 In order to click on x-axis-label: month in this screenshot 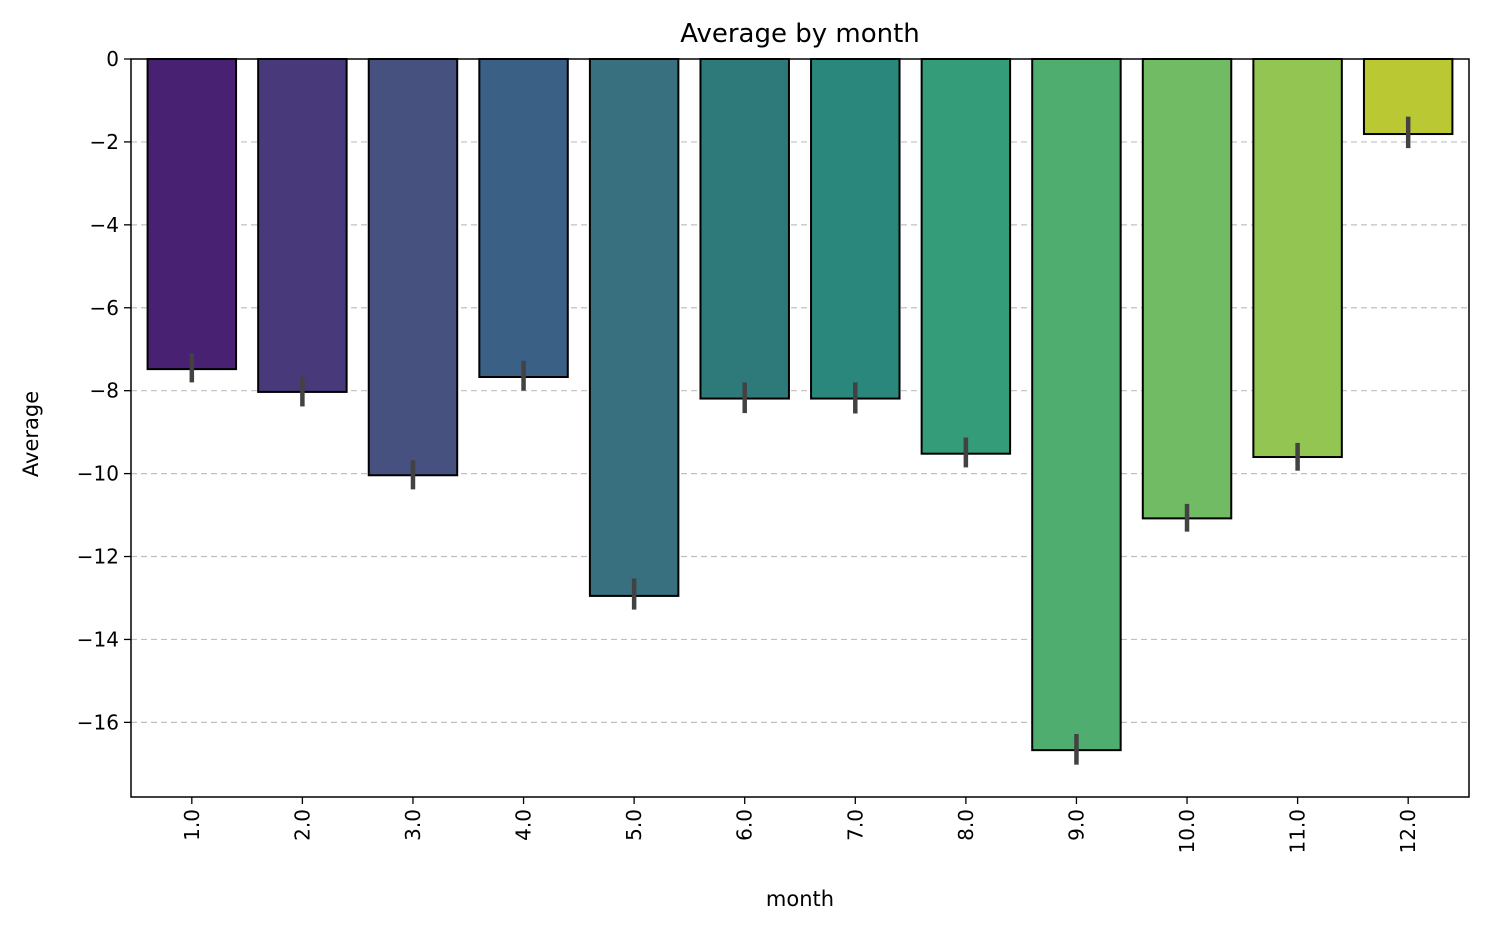, I will do `click(800, 899)`.